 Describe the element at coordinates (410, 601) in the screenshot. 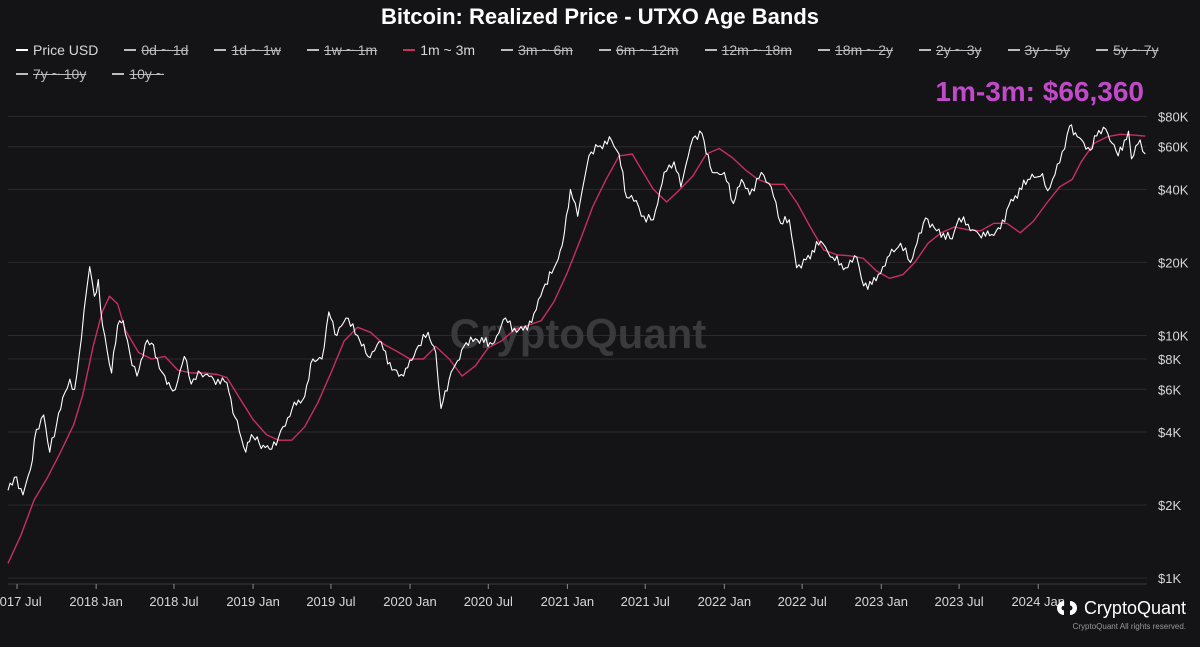

I see `x-tick-label: 2020 Jan` at that location.